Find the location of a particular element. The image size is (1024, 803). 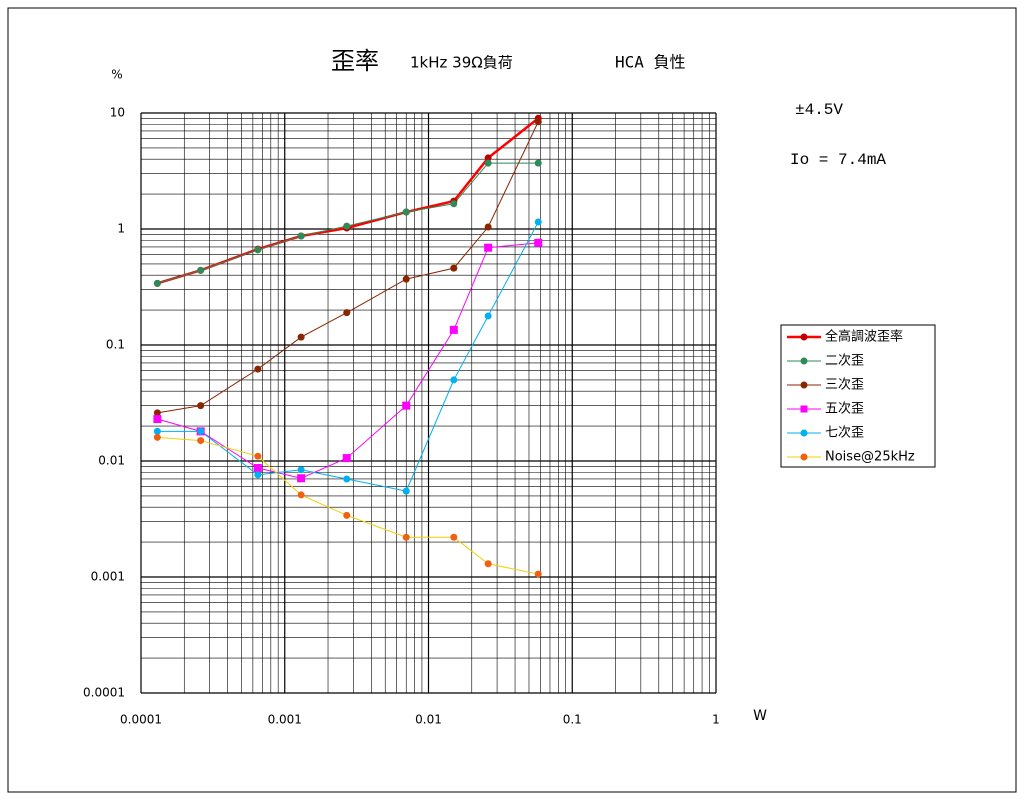

chart-subtitle: 1kHz 39Ω負荷 is located at coordinates (461, 63).